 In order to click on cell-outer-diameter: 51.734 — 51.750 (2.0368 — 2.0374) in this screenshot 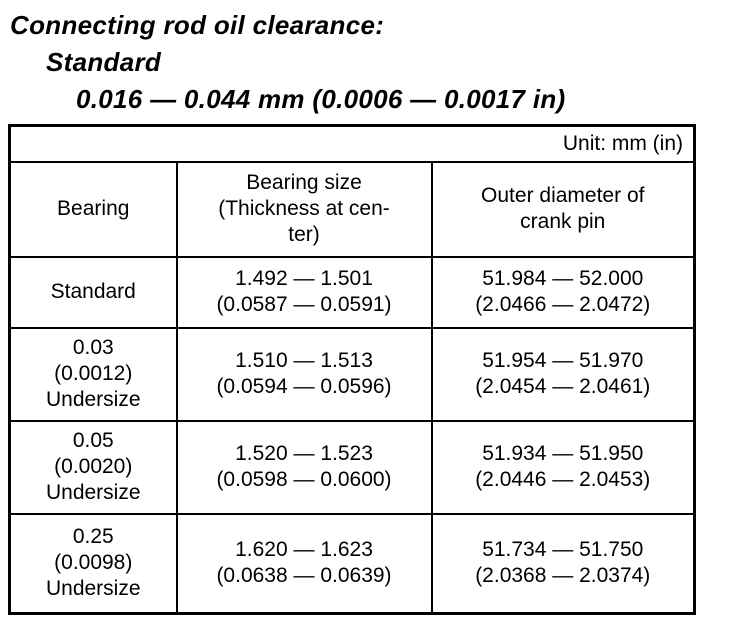, I will do `click(563, 563)`.